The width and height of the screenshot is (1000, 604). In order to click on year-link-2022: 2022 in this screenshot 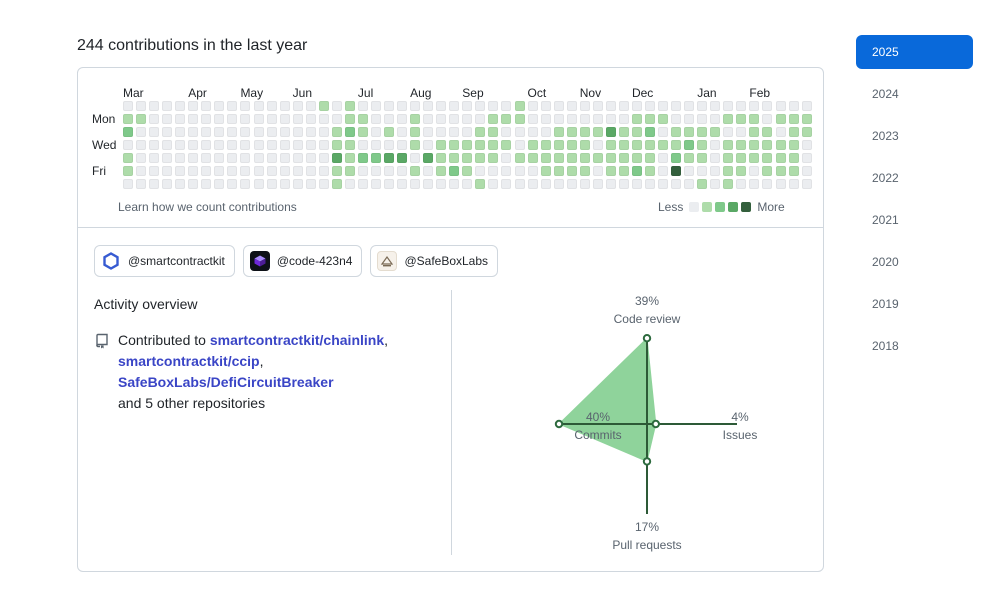, I will do `click(885, 178)`.